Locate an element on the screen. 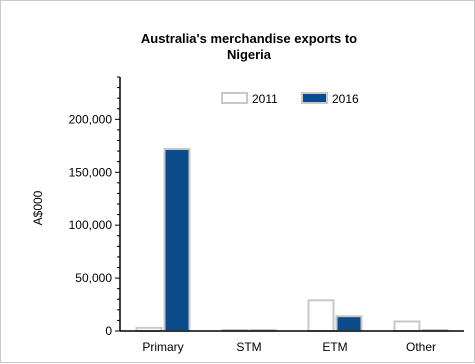 The width and height of the screenshot is (475, 364). x-category-label: STM is located at coordinates (248, 347).